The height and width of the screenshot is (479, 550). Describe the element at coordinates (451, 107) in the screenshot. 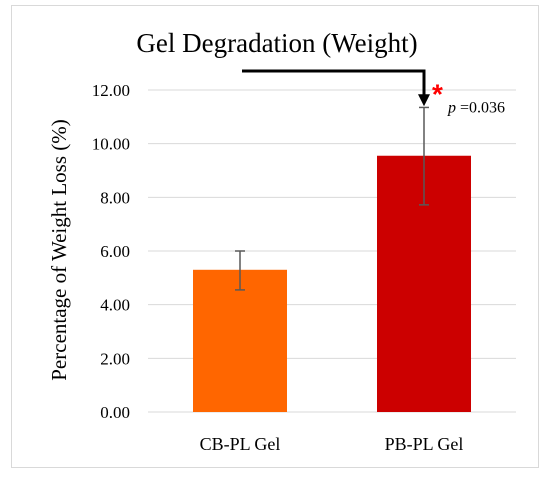

I see `p-symbol: p` at that location.